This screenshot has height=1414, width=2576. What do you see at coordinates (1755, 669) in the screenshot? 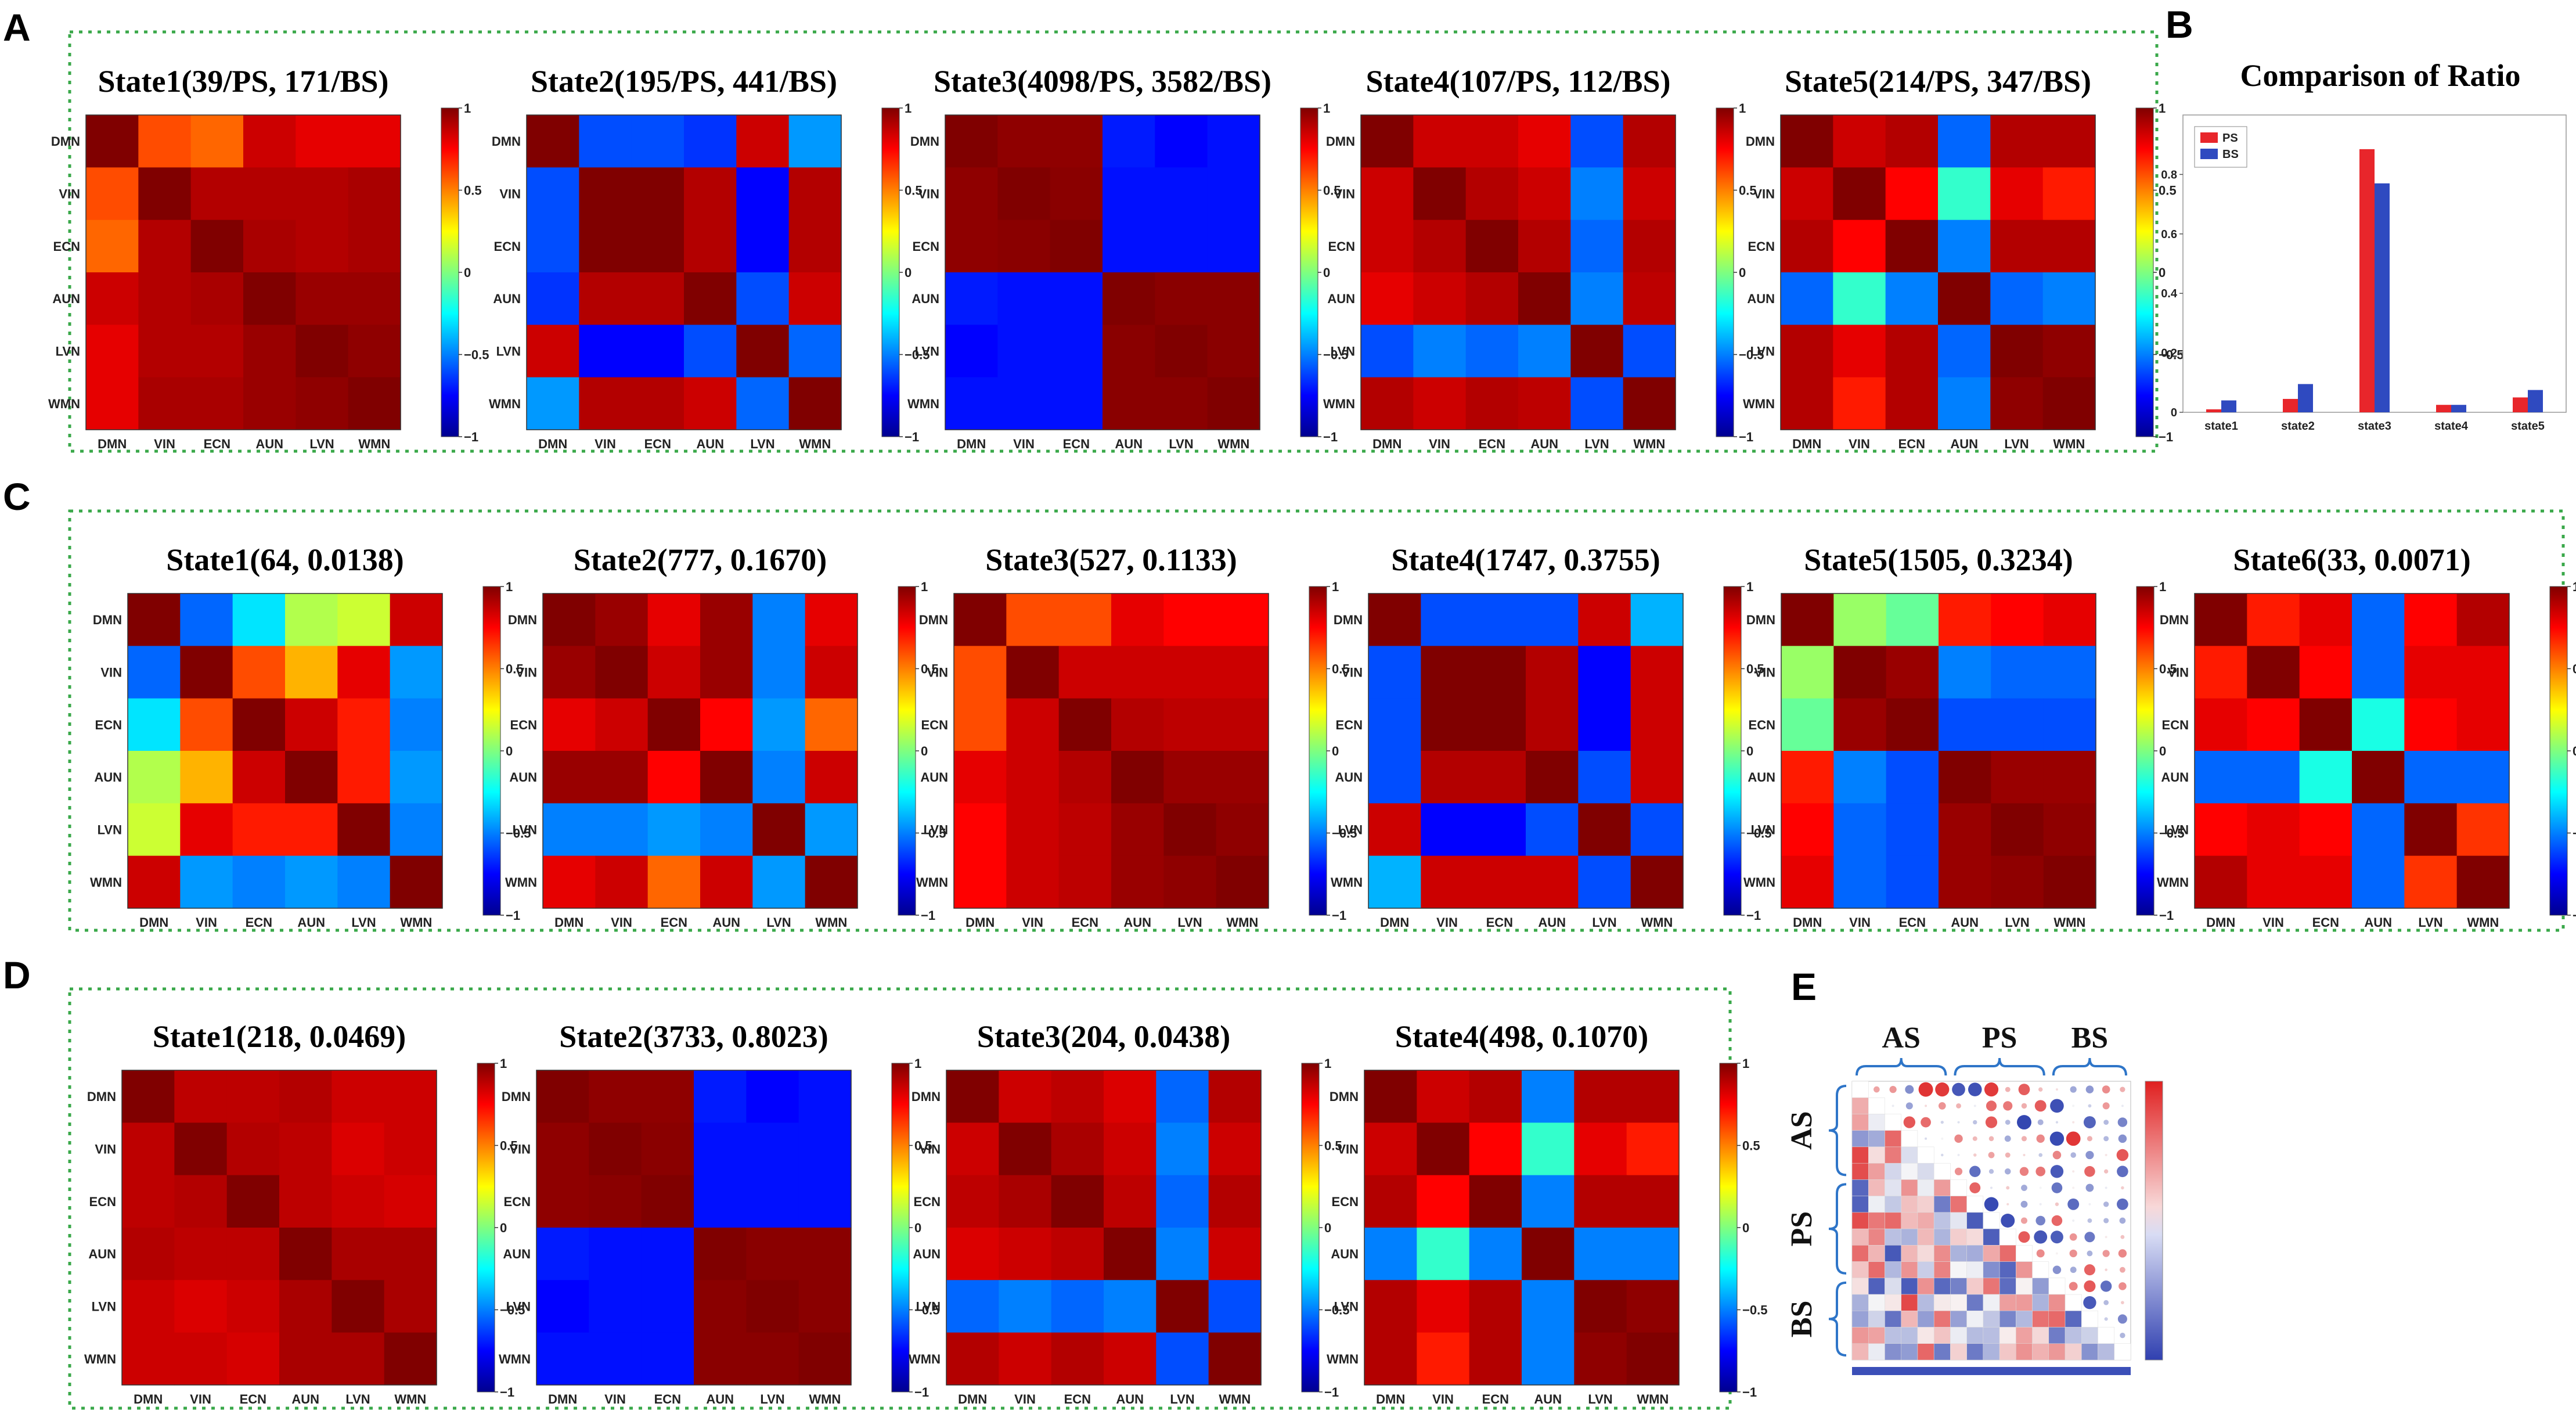
I see `colorbar-tick-label: 0.5` at bounding box center [1755, 669].